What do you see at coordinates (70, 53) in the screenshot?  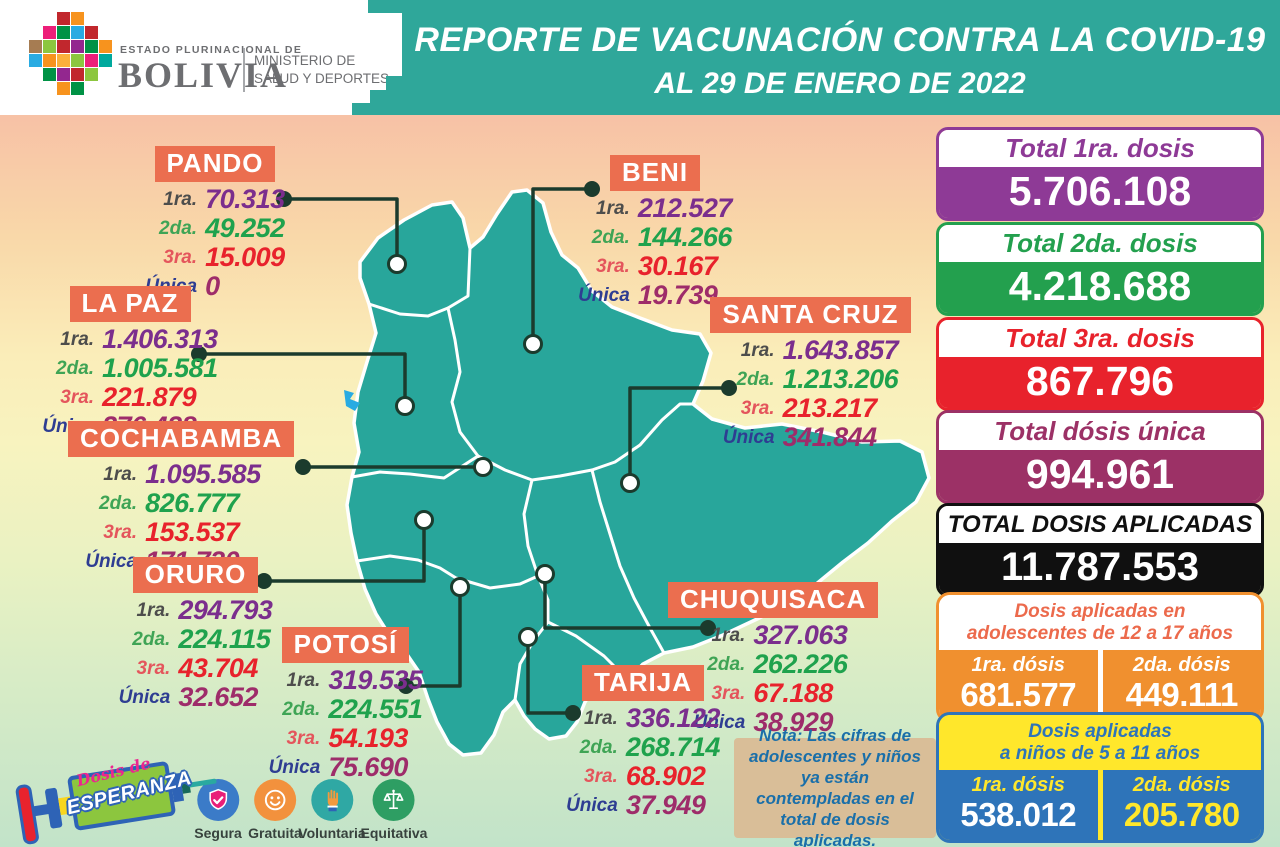 I see `bolivia-emblem-mosaic-icon` at bounding box center [70, 53].